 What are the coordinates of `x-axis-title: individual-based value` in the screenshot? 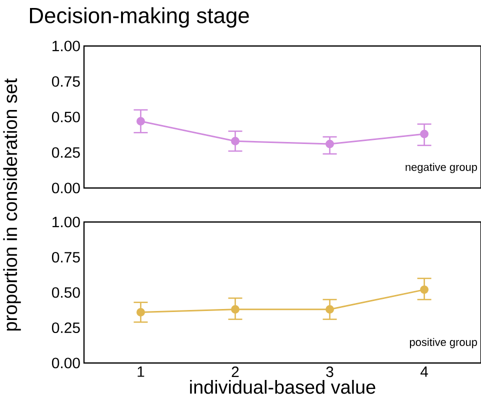 It's located at (283, 387).